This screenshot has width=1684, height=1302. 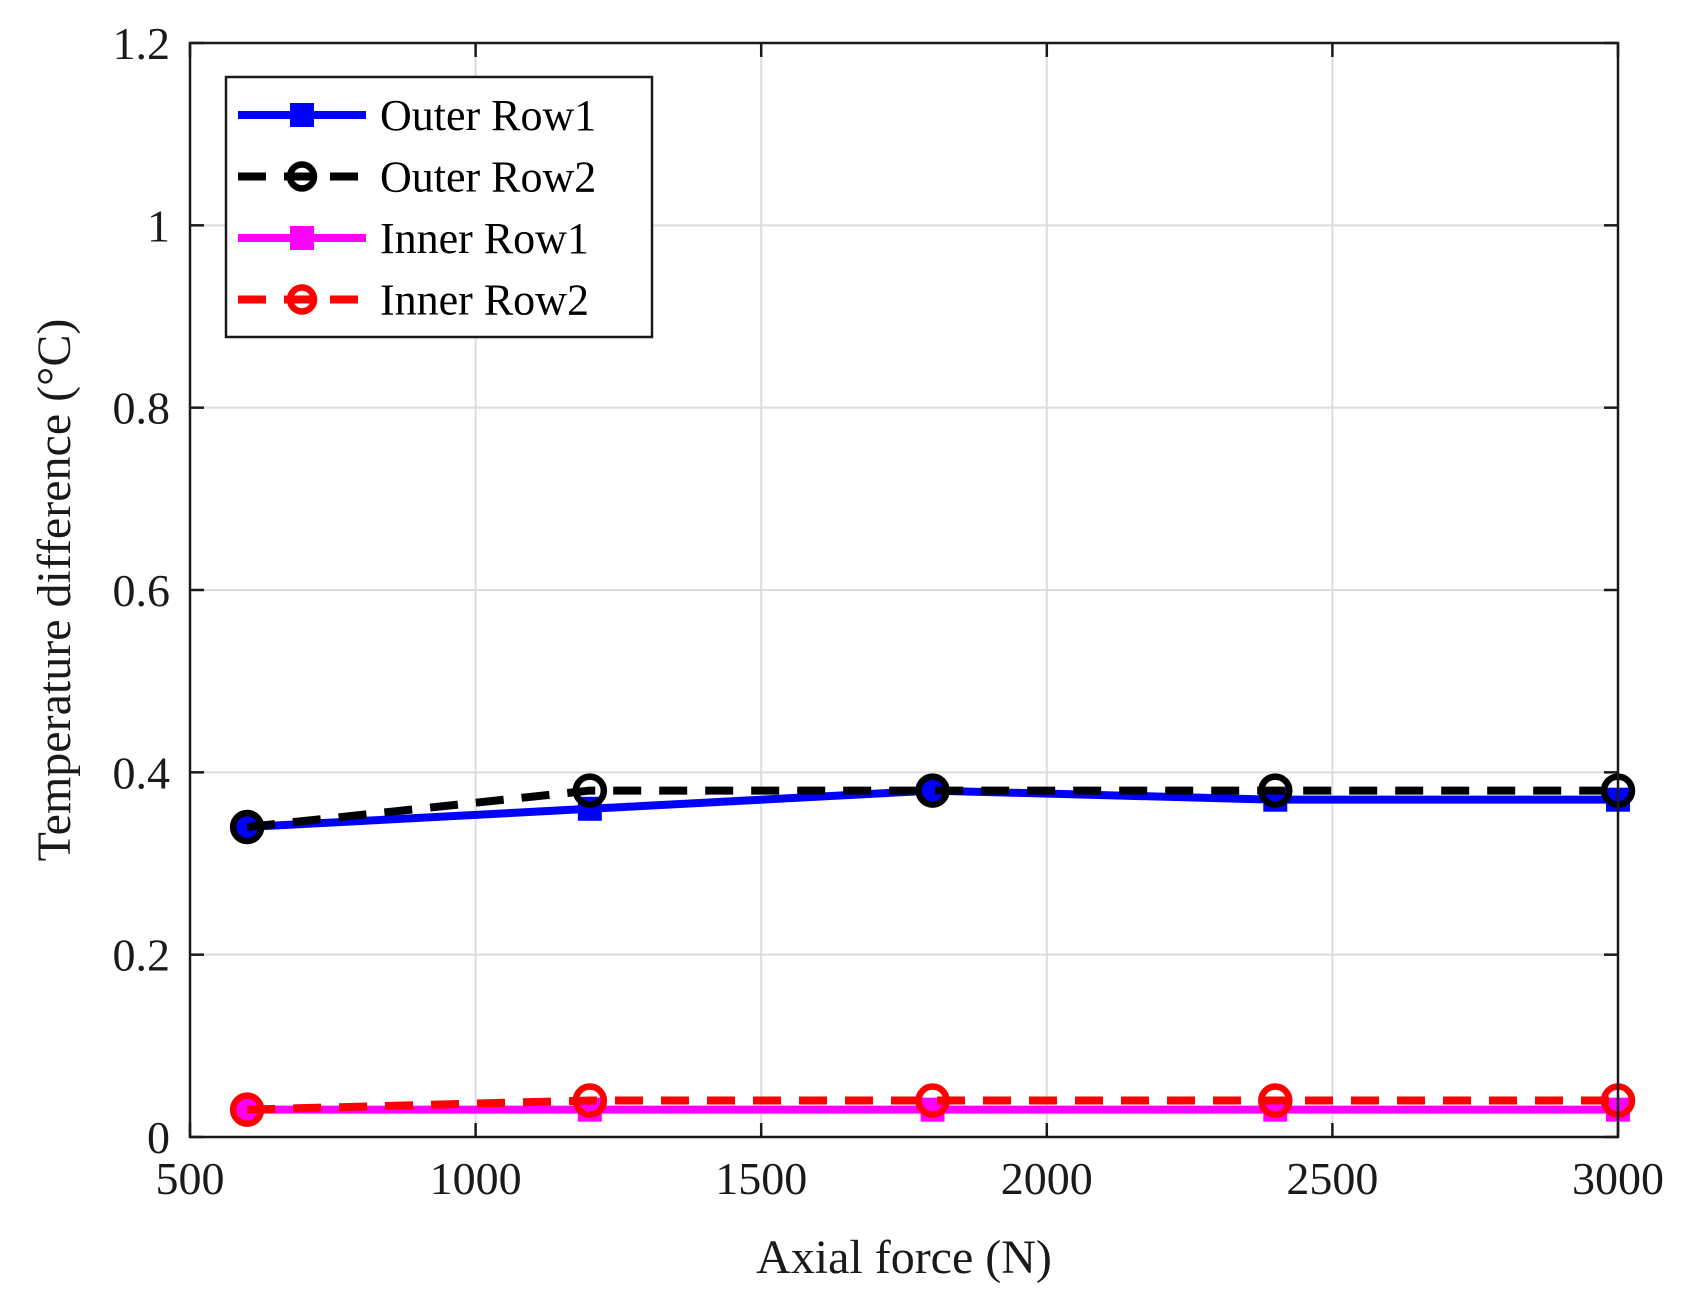 I want to click on x-tick-label: 1500, so click(x=761, y=1178).